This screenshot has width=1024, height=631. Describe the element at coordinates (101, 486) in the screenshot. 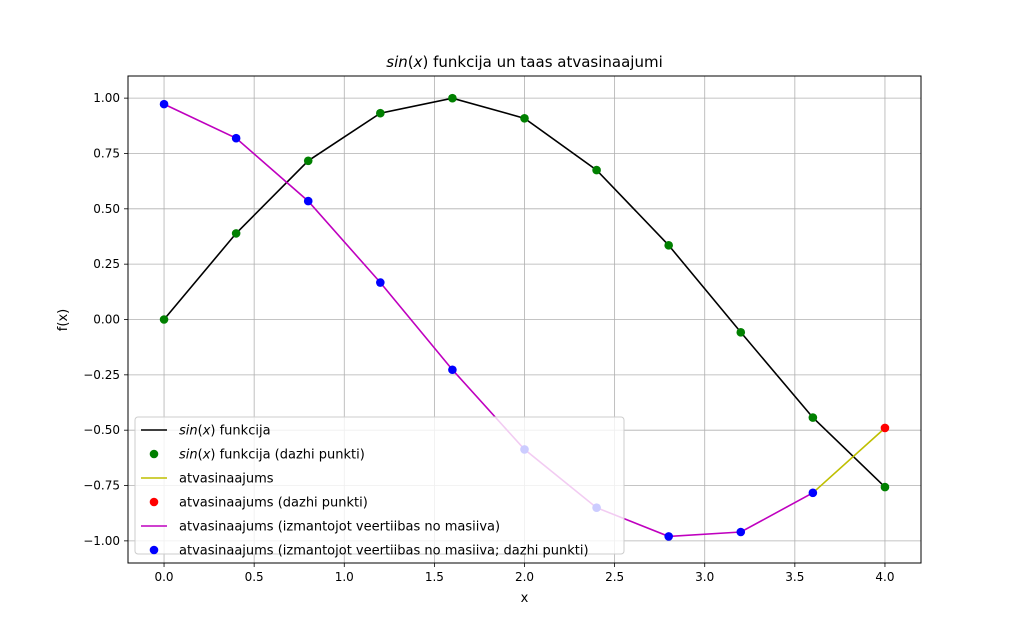

I see `y-tick-label: −0.75` at that location.